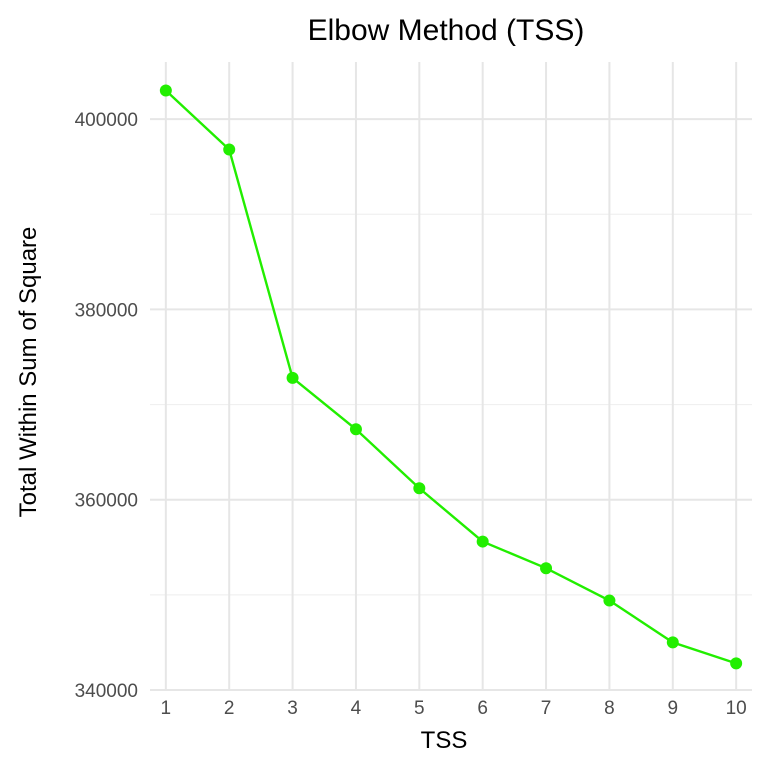  Describe the element at coordinates (292, 708) in the screenshot. I see `x-tick-label: 3` at that location.